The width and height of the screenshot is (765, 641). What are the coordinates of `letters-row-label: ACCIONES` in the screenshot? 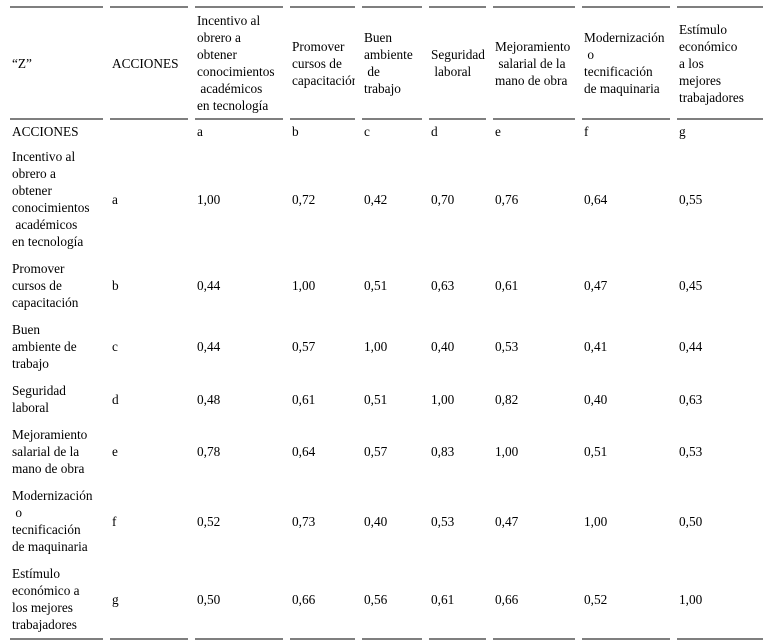 It's located at (45, 131).